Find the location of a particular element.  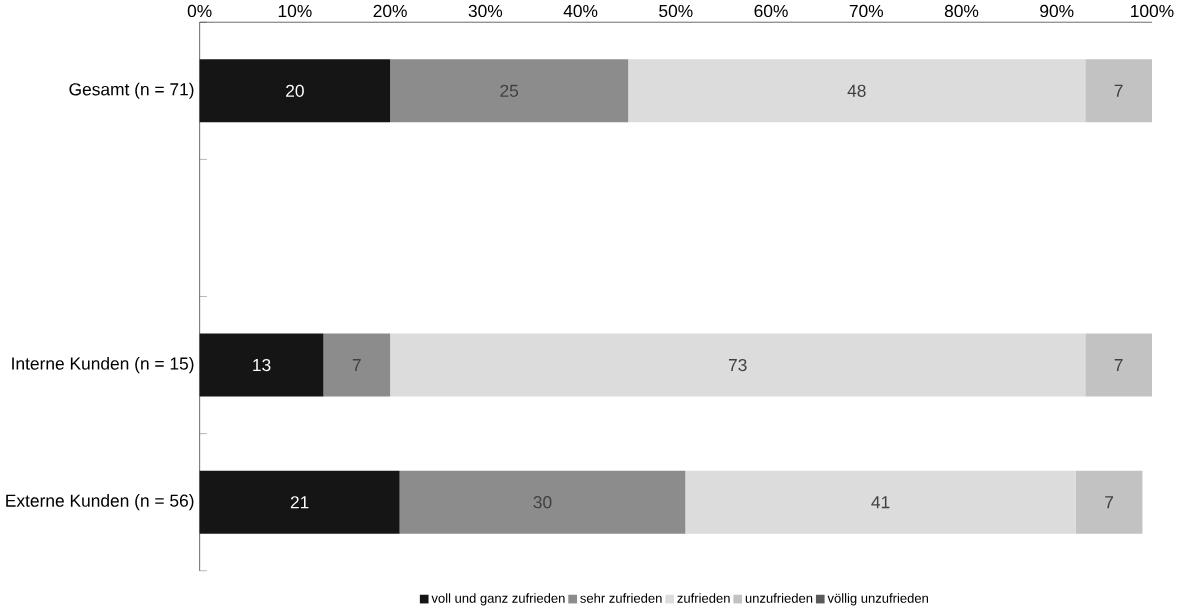

data-label: 73 is located at coordinates (737, 365).